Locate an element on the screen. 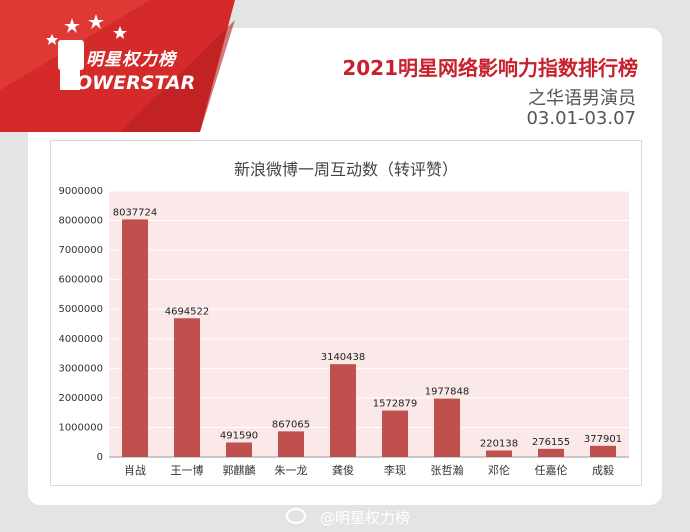 The image size is (690, 532). data-label-7: 220138 is located at coordinates (499, 443).